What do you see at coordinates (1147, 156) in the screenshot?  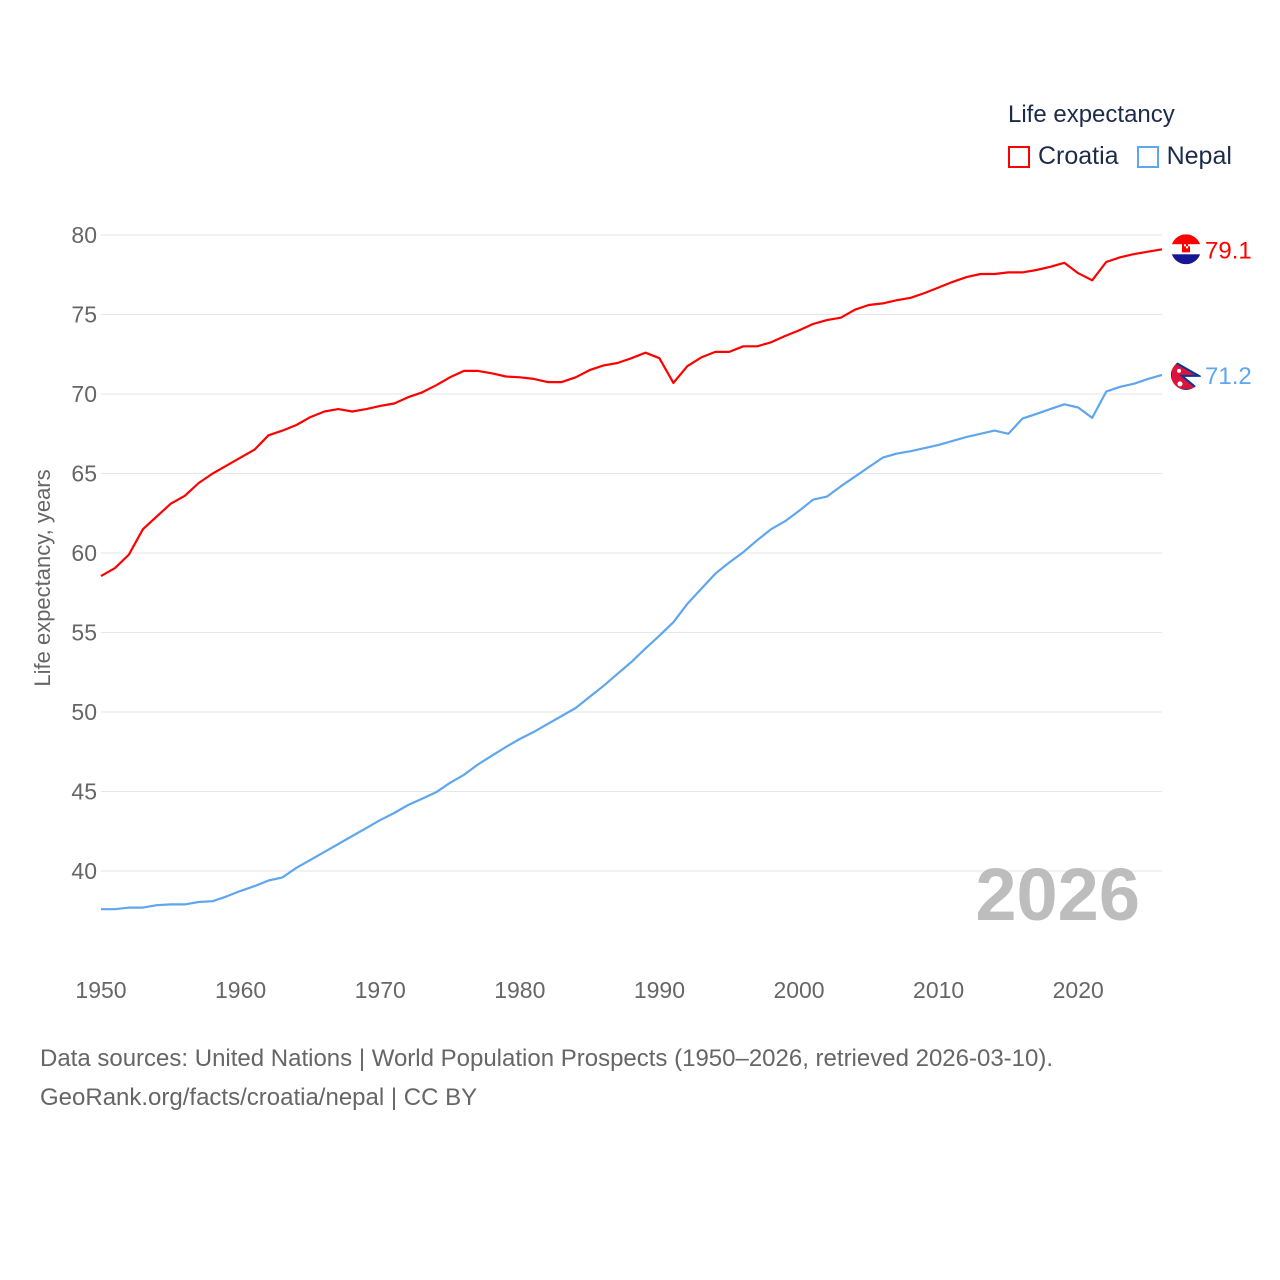 I see `legend-swatch-nepal` at bounding box center [1147, 156].